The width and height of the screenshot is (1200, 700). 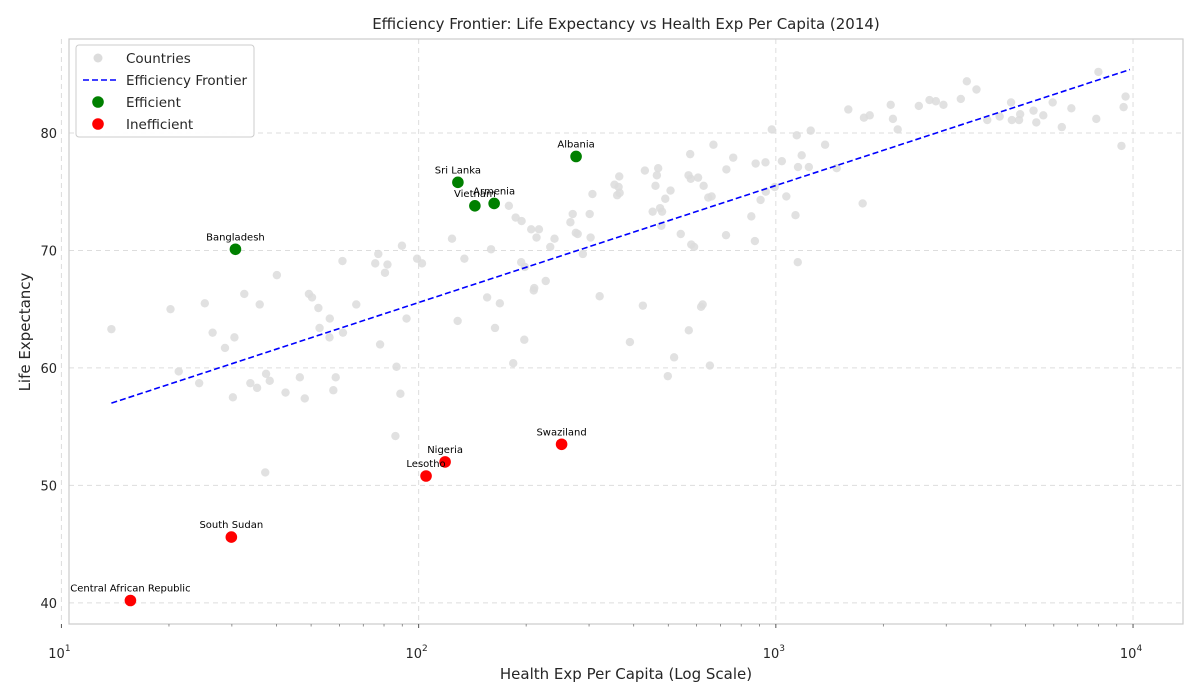 I want to click on legend-swatch-efficient, so click(x=98, y=102).